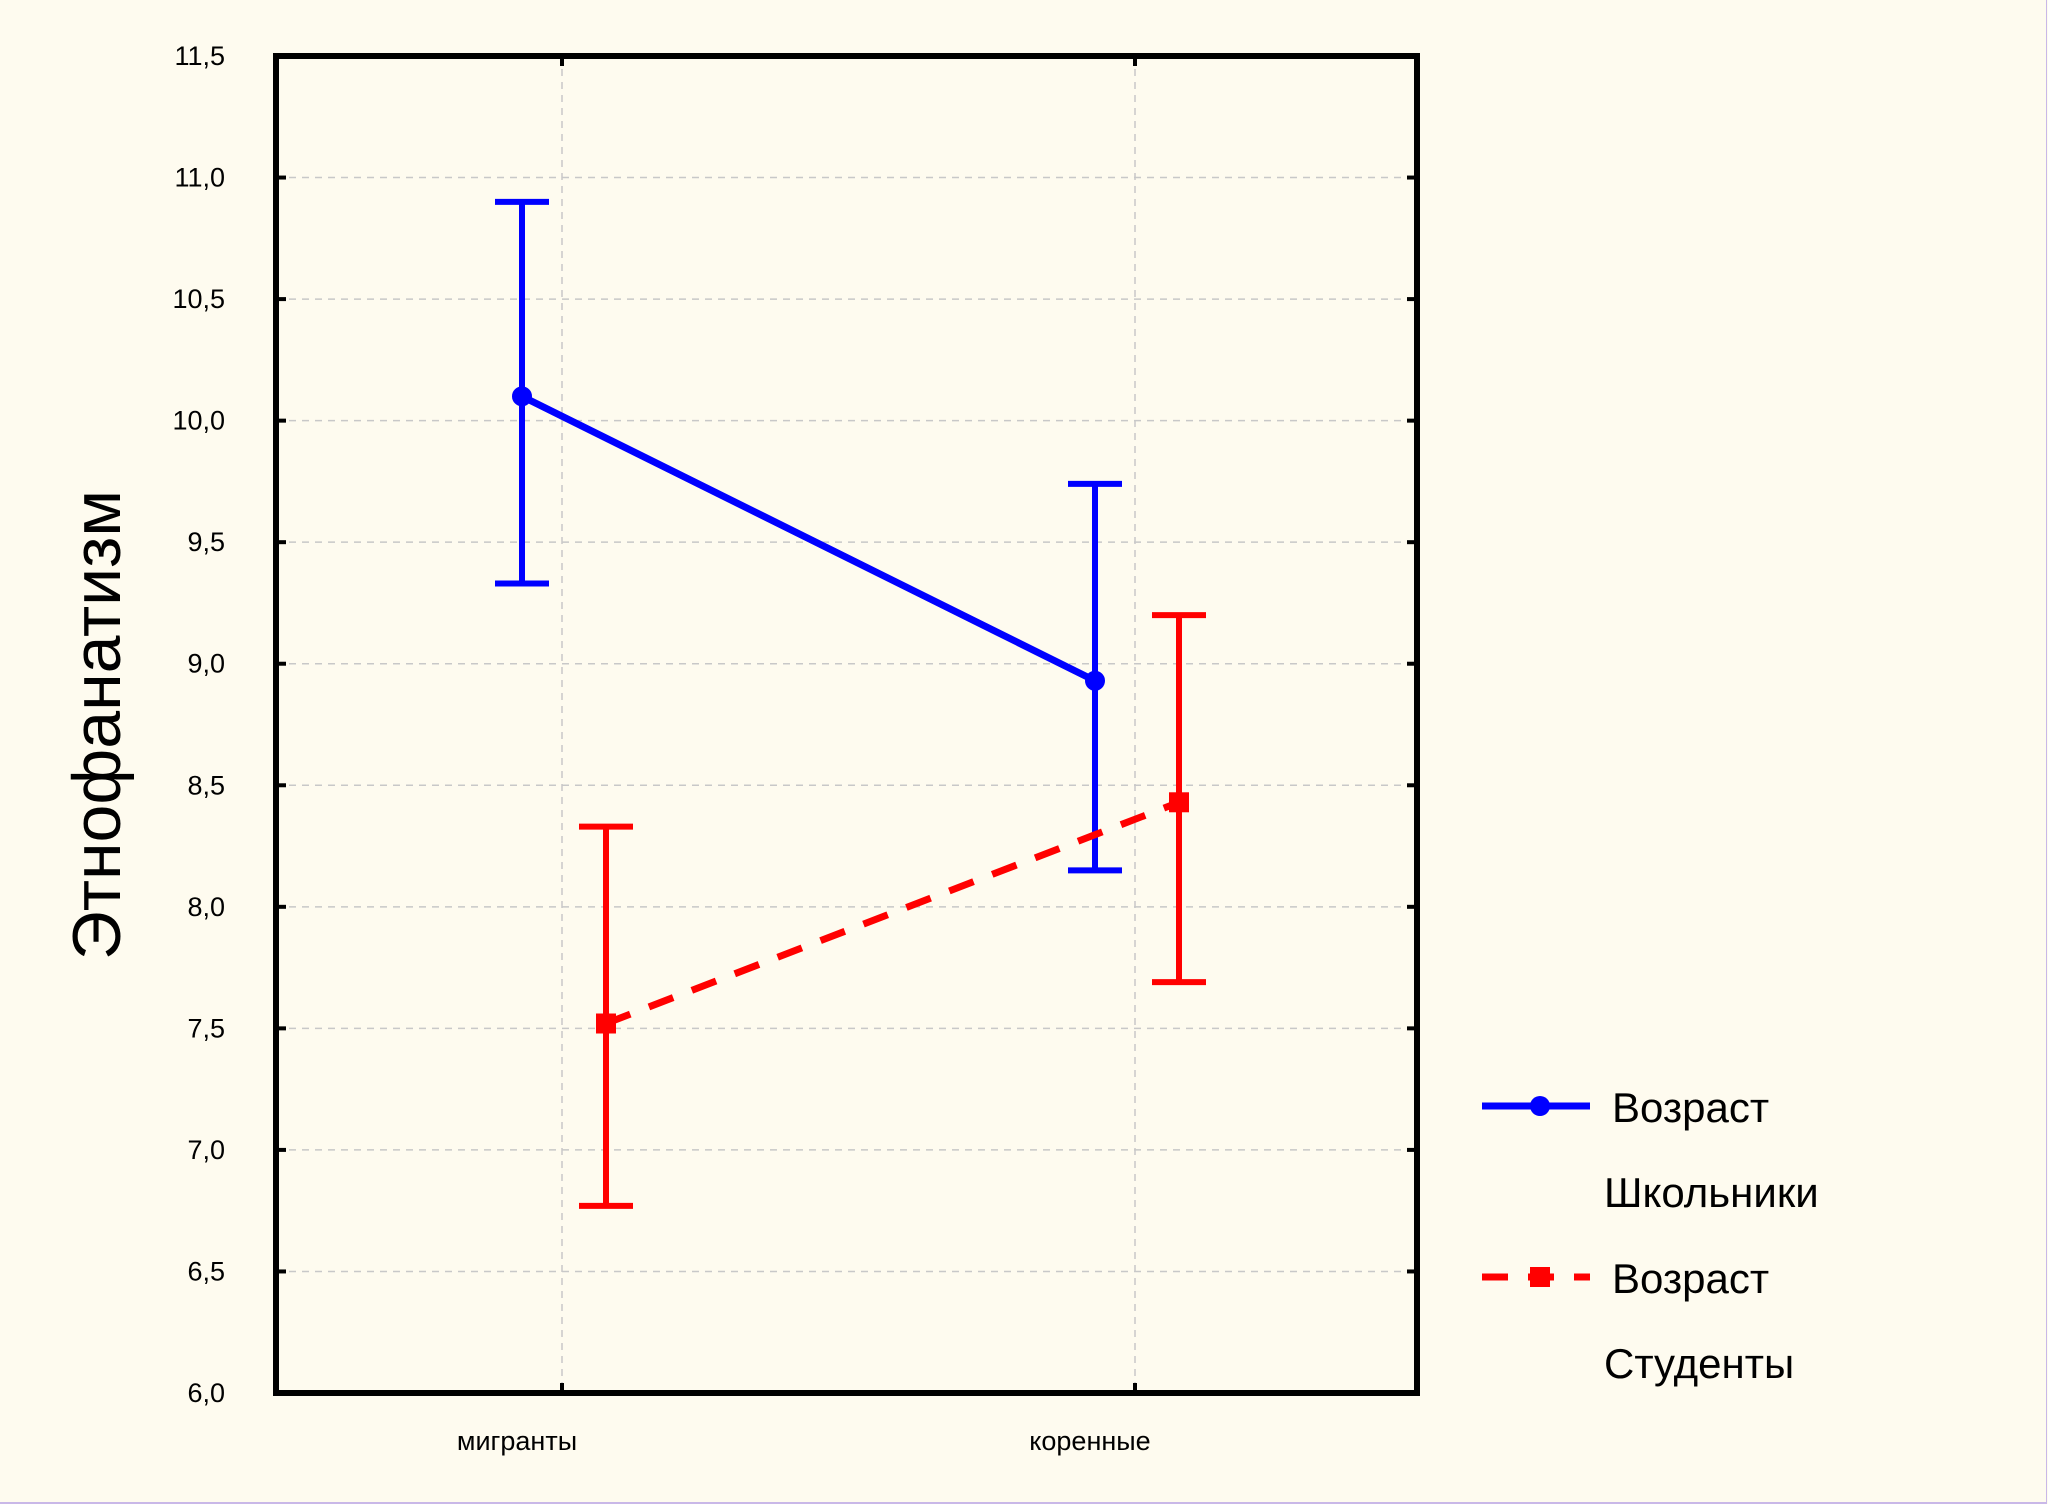 Image resolution: width=2048 pixels, height=1504 pixels. I want to click on y-tick-label: 10,5, so click(198, 299).